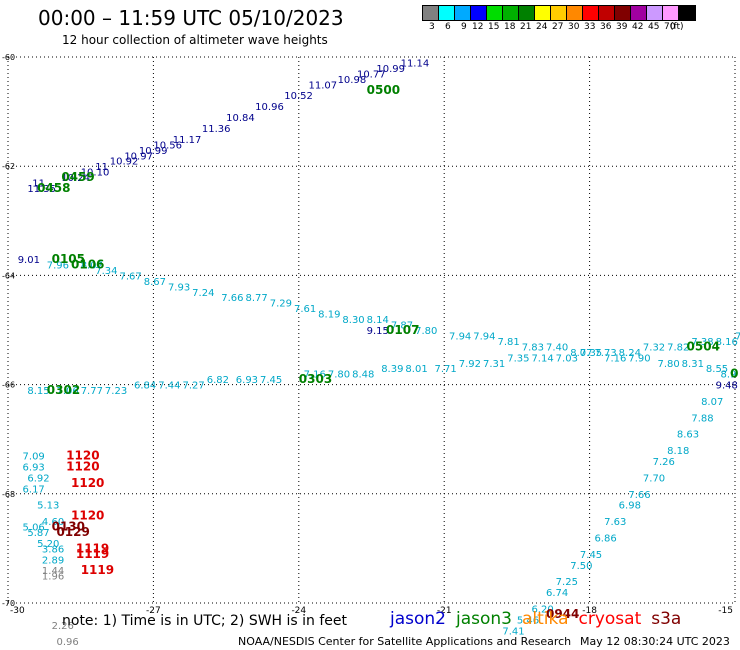 The image size is (740, 650). Describe the element at coordinates (655, 641) in the screenshot. I see `generated-timestamp: May 12 08:30:24 UTC 2023` at that location.